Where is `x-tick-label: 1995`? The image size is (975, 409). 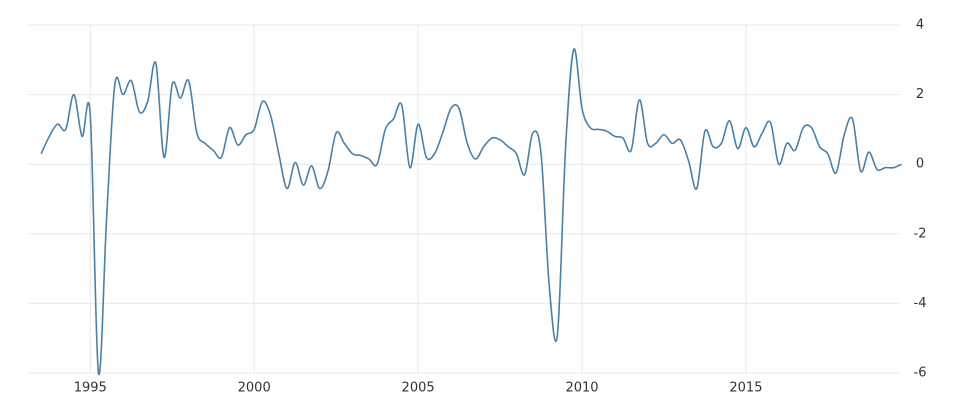 x-tick-label: 1995 is located at coordinates (90, 388).